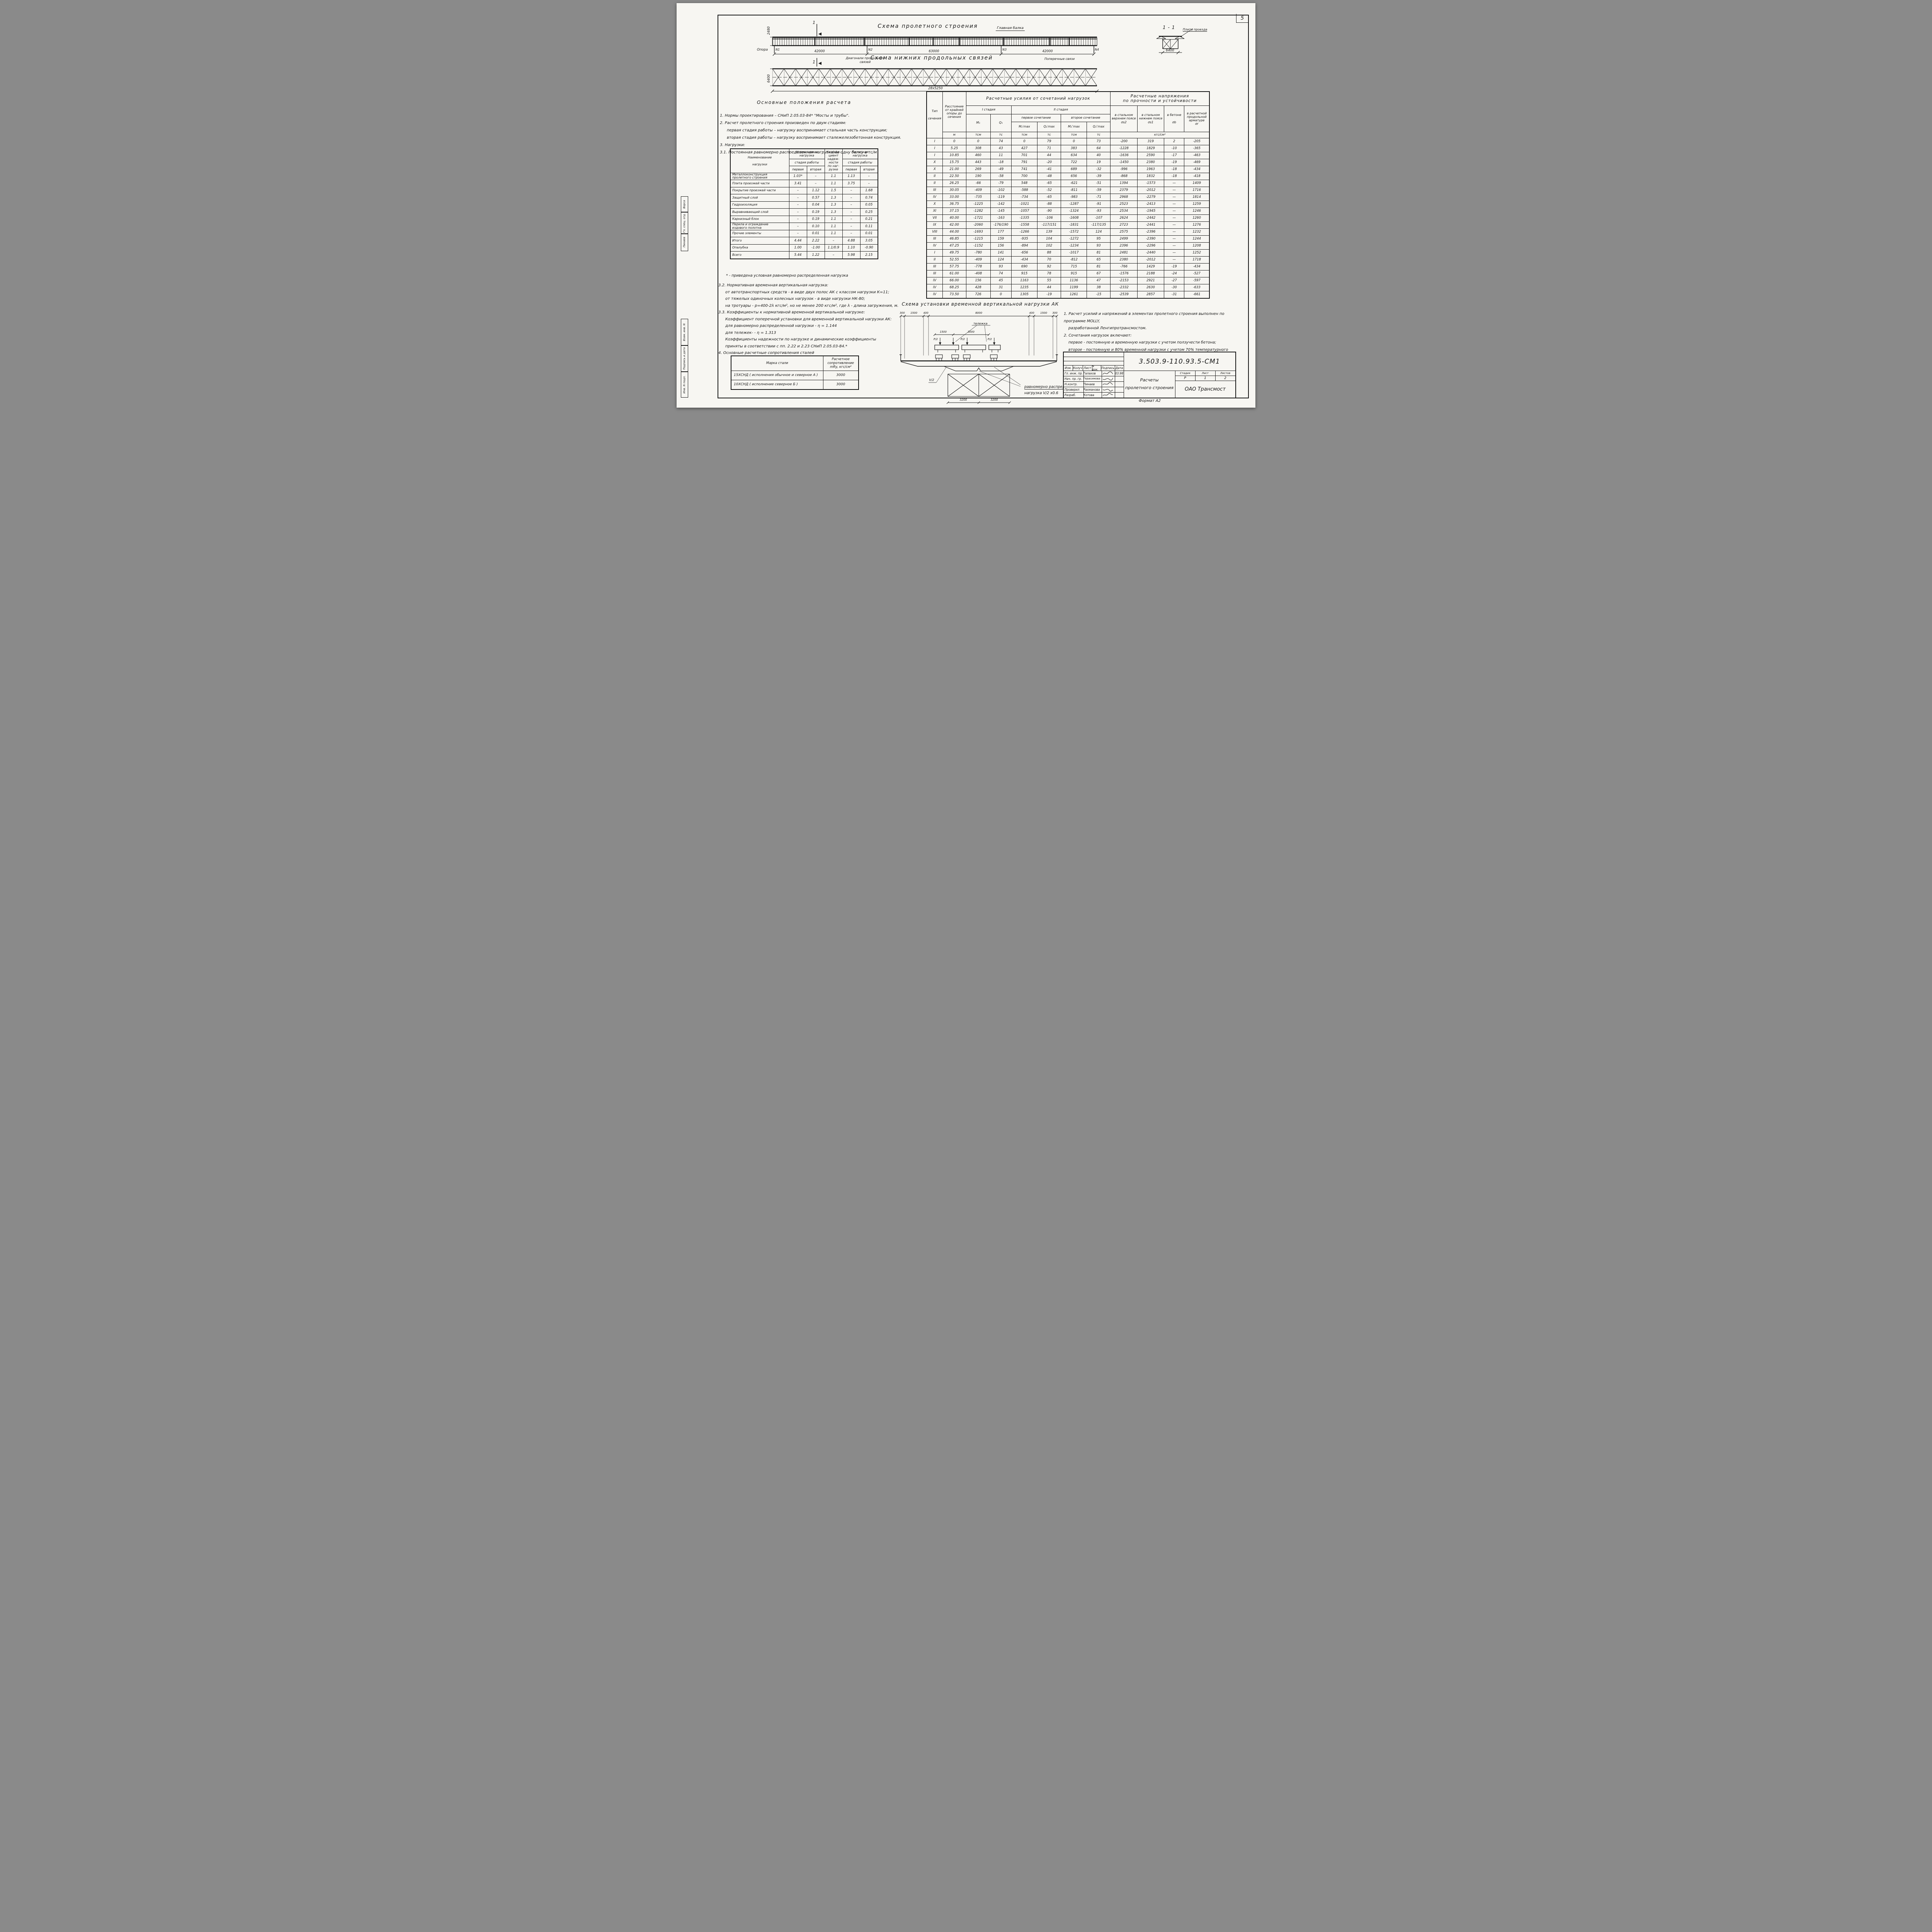  I want to click on scheme2-height-dim: 6400, so click(769, 78).